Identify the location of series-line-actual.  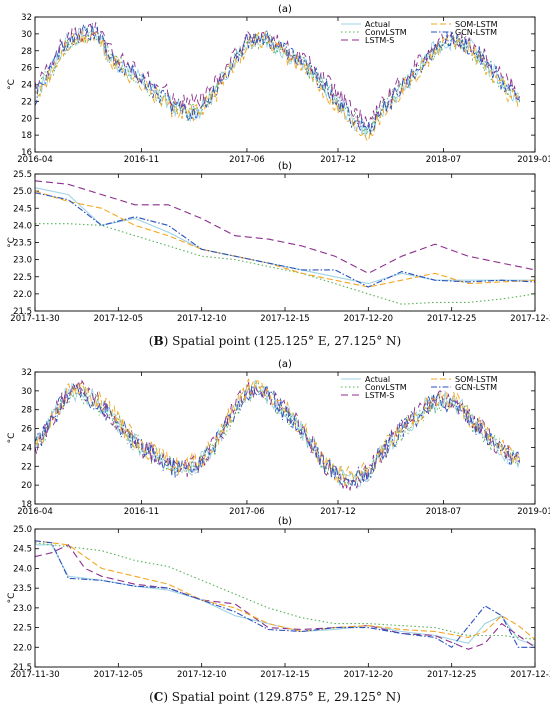
(285, 236).